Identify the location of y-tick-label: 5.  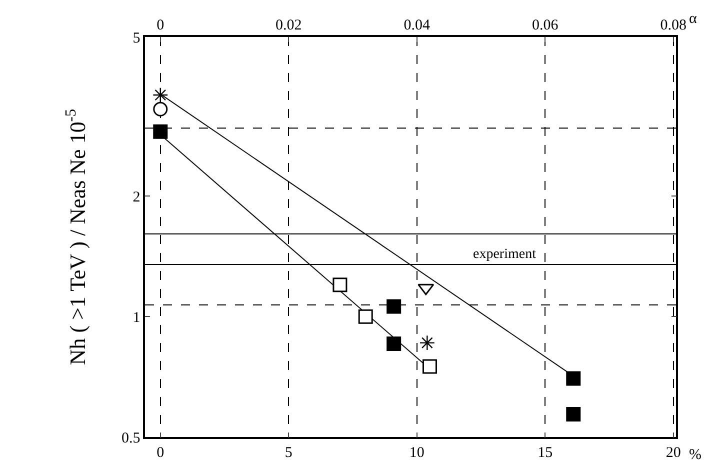
(136, 38).